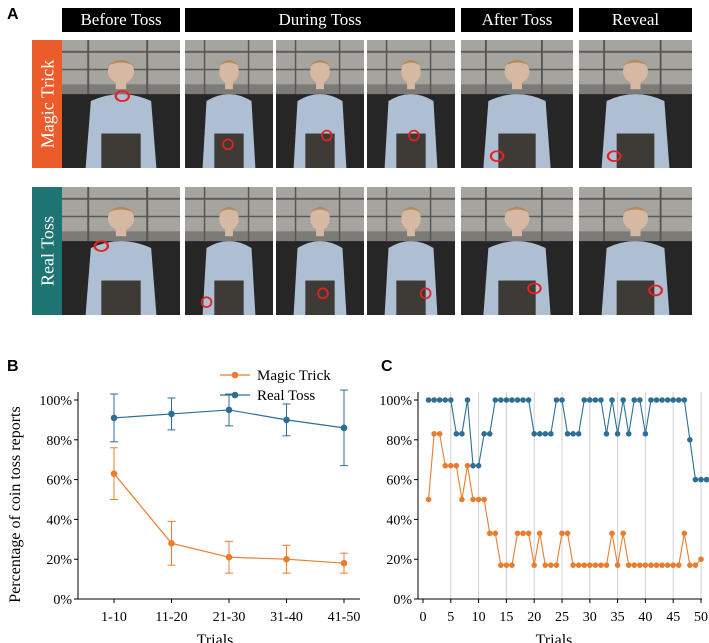 Image resolution: width=709 pixels, height=643 pixels. Describe the element at coordinates (59, 481) in the screenshot. I see `y-tick-label: 60%` at that location.